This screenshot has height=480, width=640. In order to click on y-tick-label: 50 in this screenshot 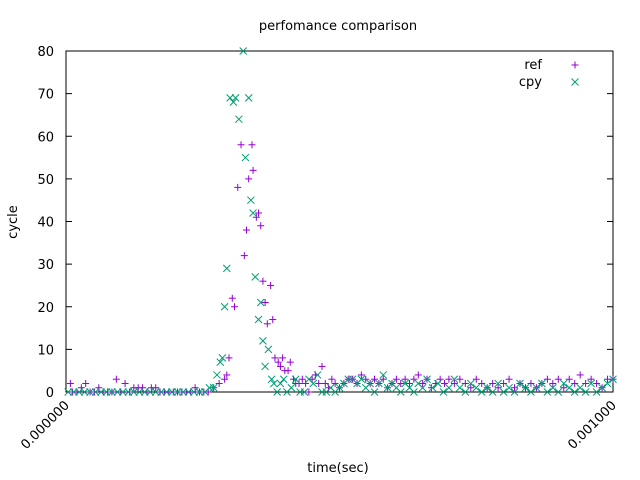, I will do `click(45, 180)`.